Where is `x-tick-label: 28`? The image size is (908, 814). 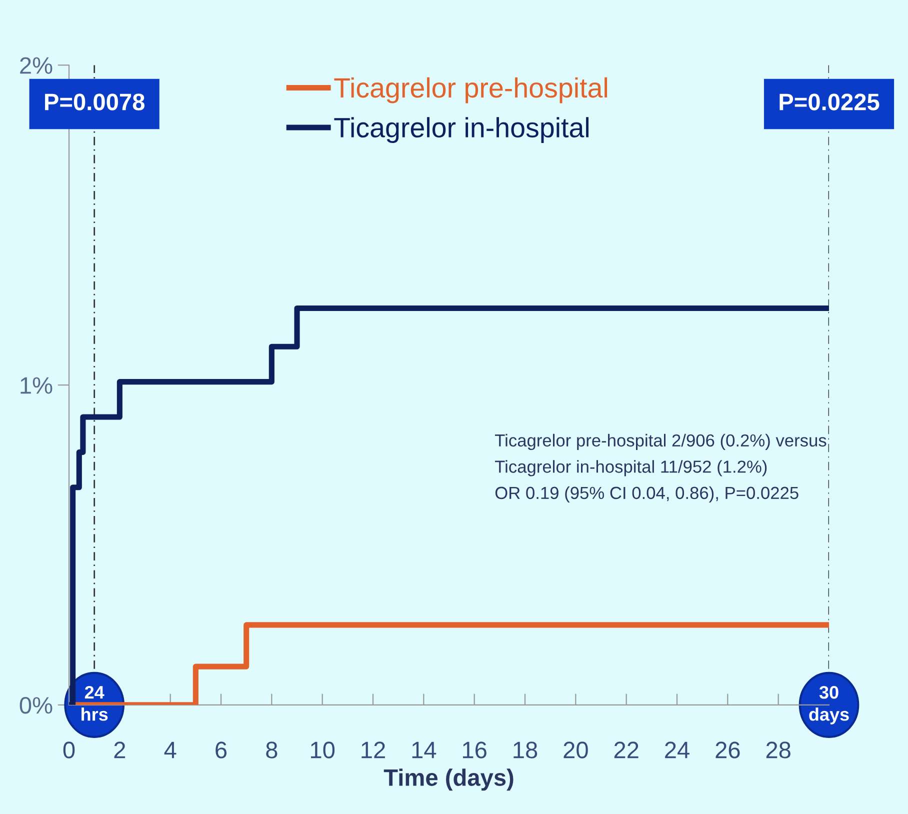
x-tick-label: 28 is located at coordinates (778, 750).